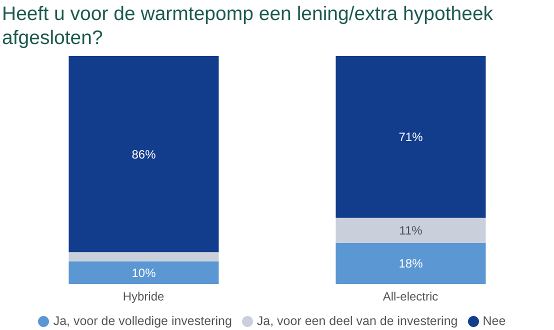 This screenshot has height=330, width=554. Describe the element at coordinates (494, 321) in the screenshot. I see `legend-label: Nee` at that location.